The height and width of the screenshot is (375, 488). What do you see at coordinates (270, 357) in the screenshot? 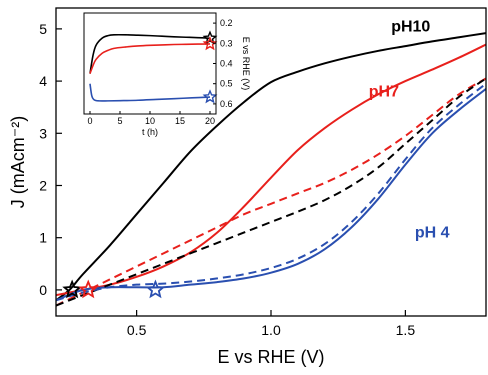
I see `x-axis-title: E vs RHE (V)` at bounding box center [270, 357].